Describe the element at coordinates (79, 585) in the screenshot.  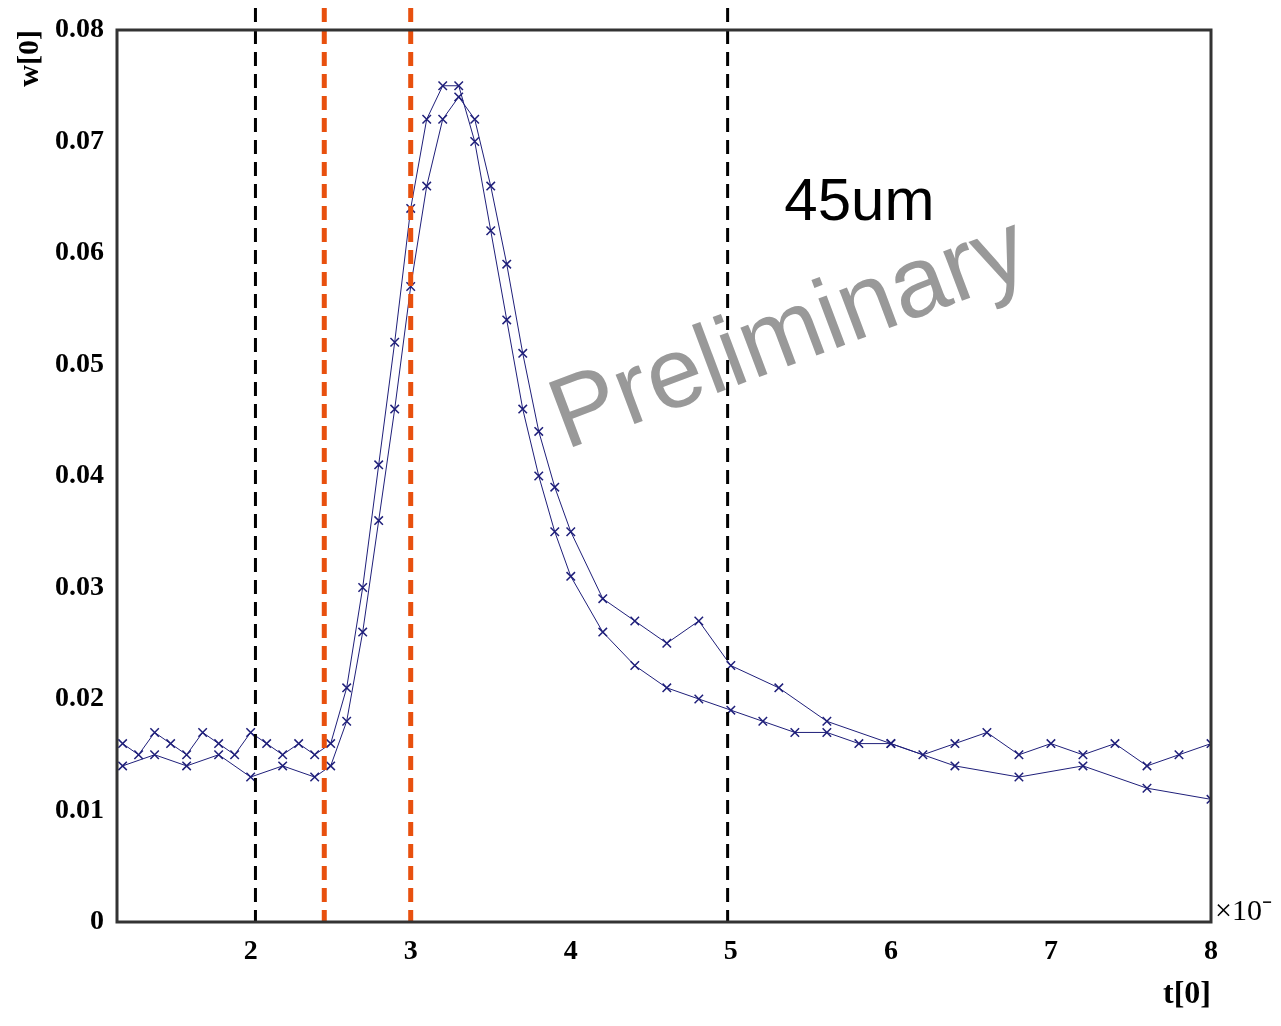
I see `y-tick-label: 0.03` at that location.